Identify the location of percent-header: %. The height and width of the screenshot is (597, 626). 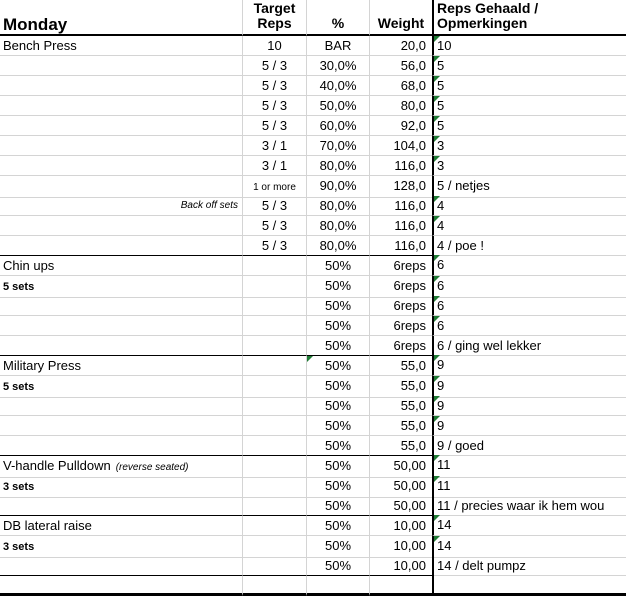
(338, 18).